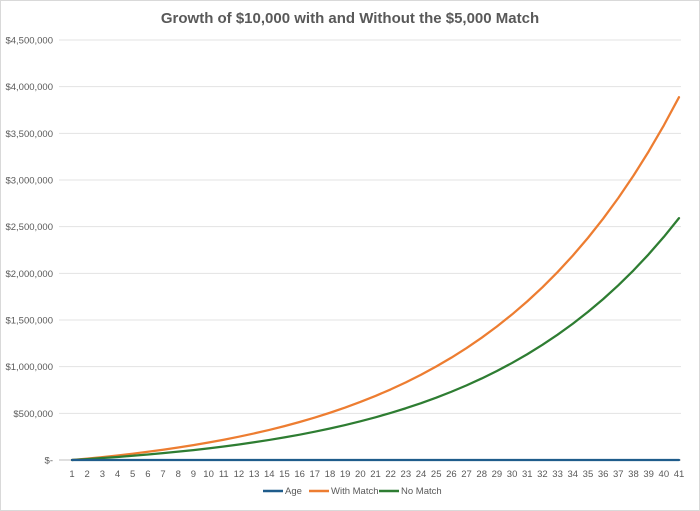  I want to click on y-tick-label: $1,500,000, so click(29, 321).